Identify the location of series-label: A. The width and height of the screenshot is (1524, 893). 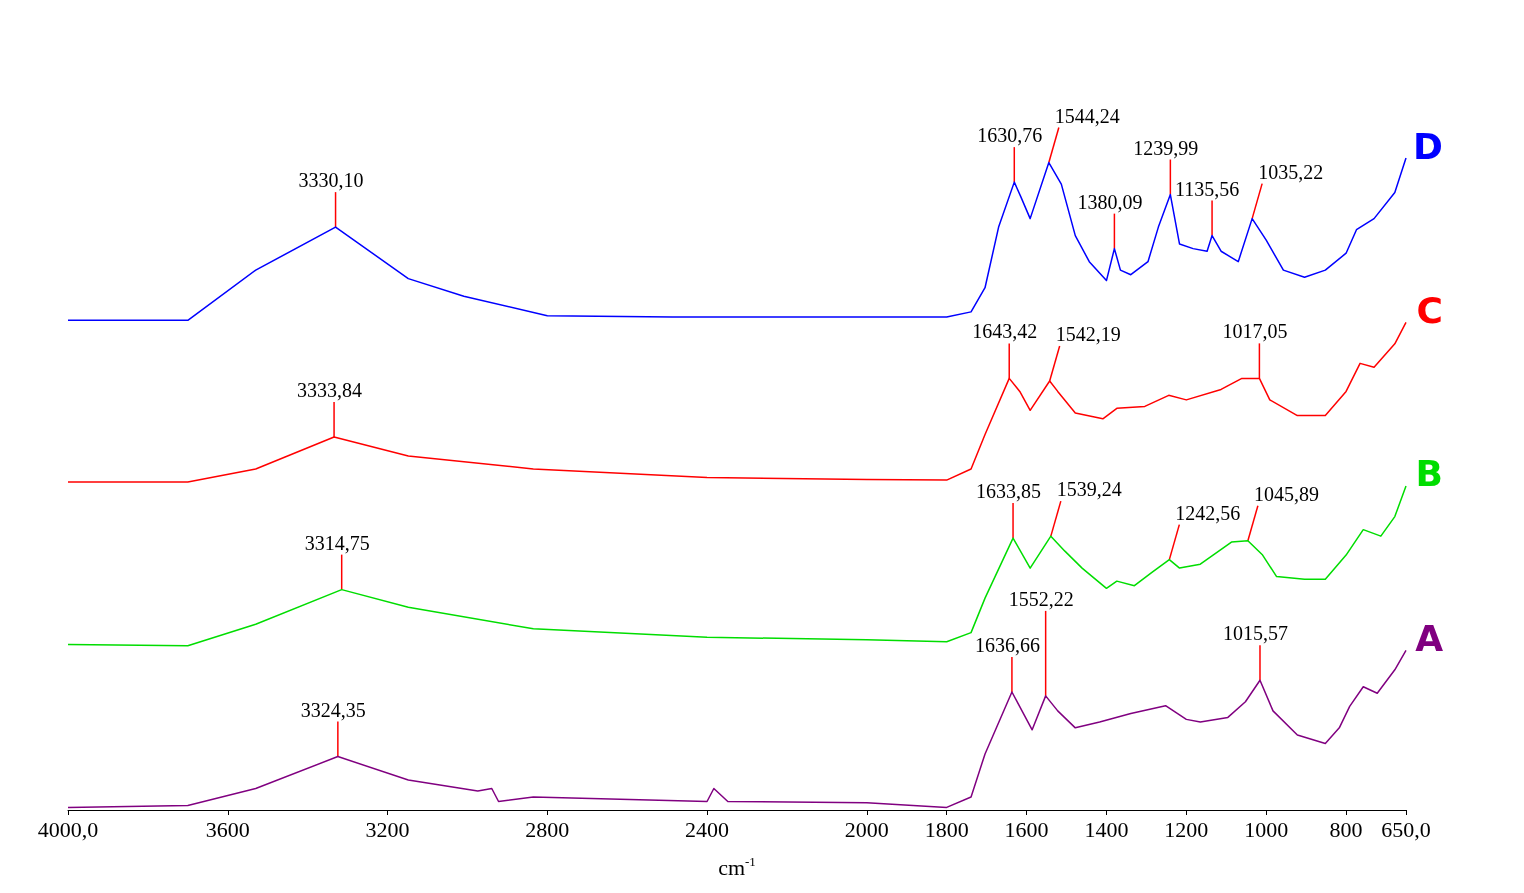
(1429, 638).